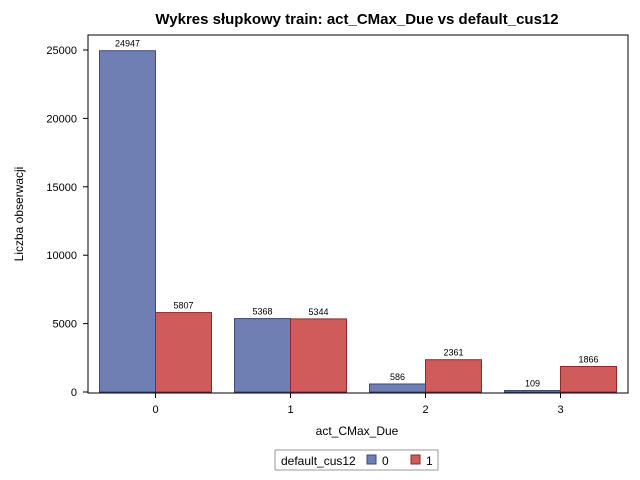 This screenshot has height=480, width=640. What do you see at coordinates (61, 51) in the screenshot?
I see `y-tick-label: 25000` at bounding box center [61, 51].